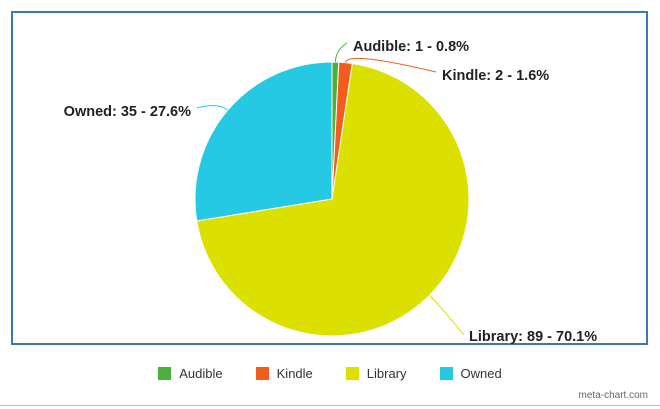 The image size is (660, 409). Describe the element at coordinates (165, 373) in the screenshot. I see `legend-swatch-audible` at that location.